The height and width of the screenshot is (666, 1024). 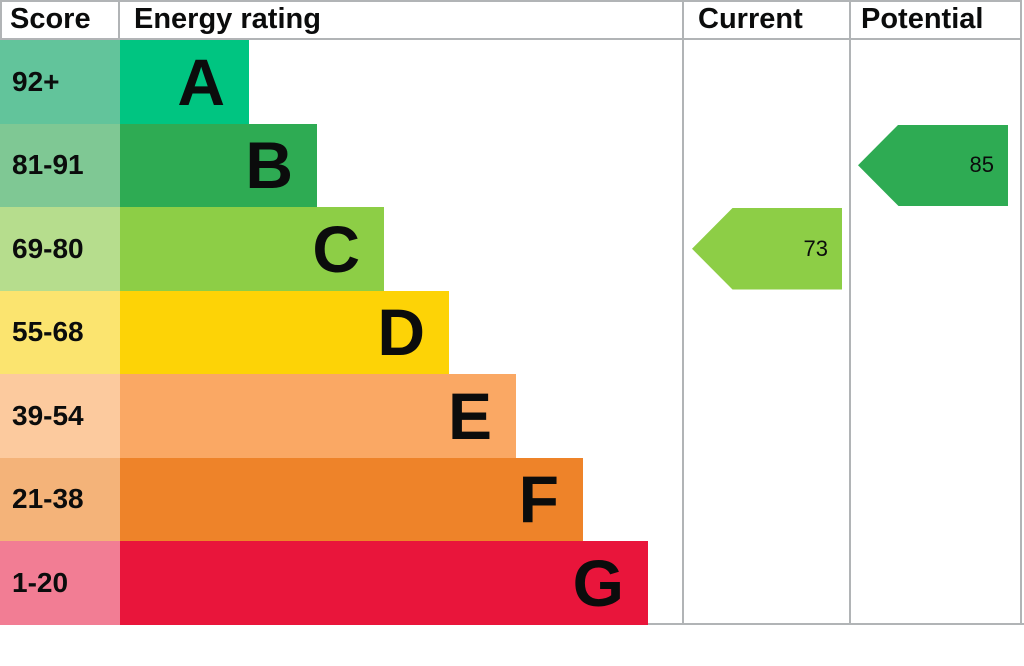 I want to click on band-letter: D, so click(x=401, y=332).